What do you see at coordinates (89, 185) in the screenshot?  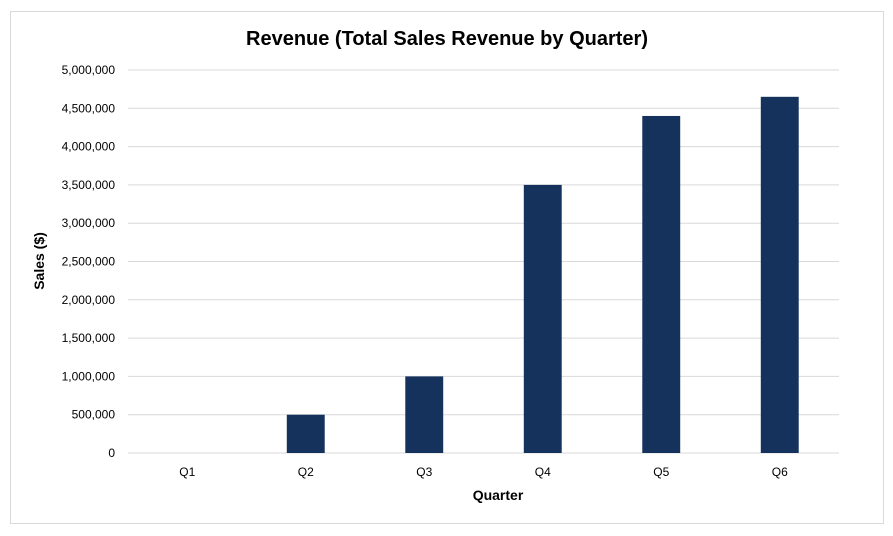 I see `y-tick-label: 3,500,000` at bounding box center [89, 185].